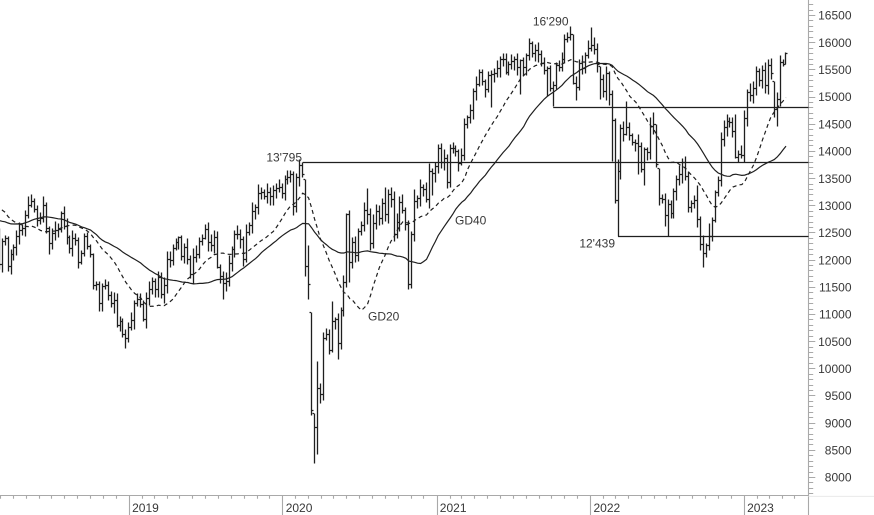 The image size is (874, 515). What do you see at coordinates (471, 221) in the screenshot?
I see `svg-text: GD40` at bounding box center [471, 221].